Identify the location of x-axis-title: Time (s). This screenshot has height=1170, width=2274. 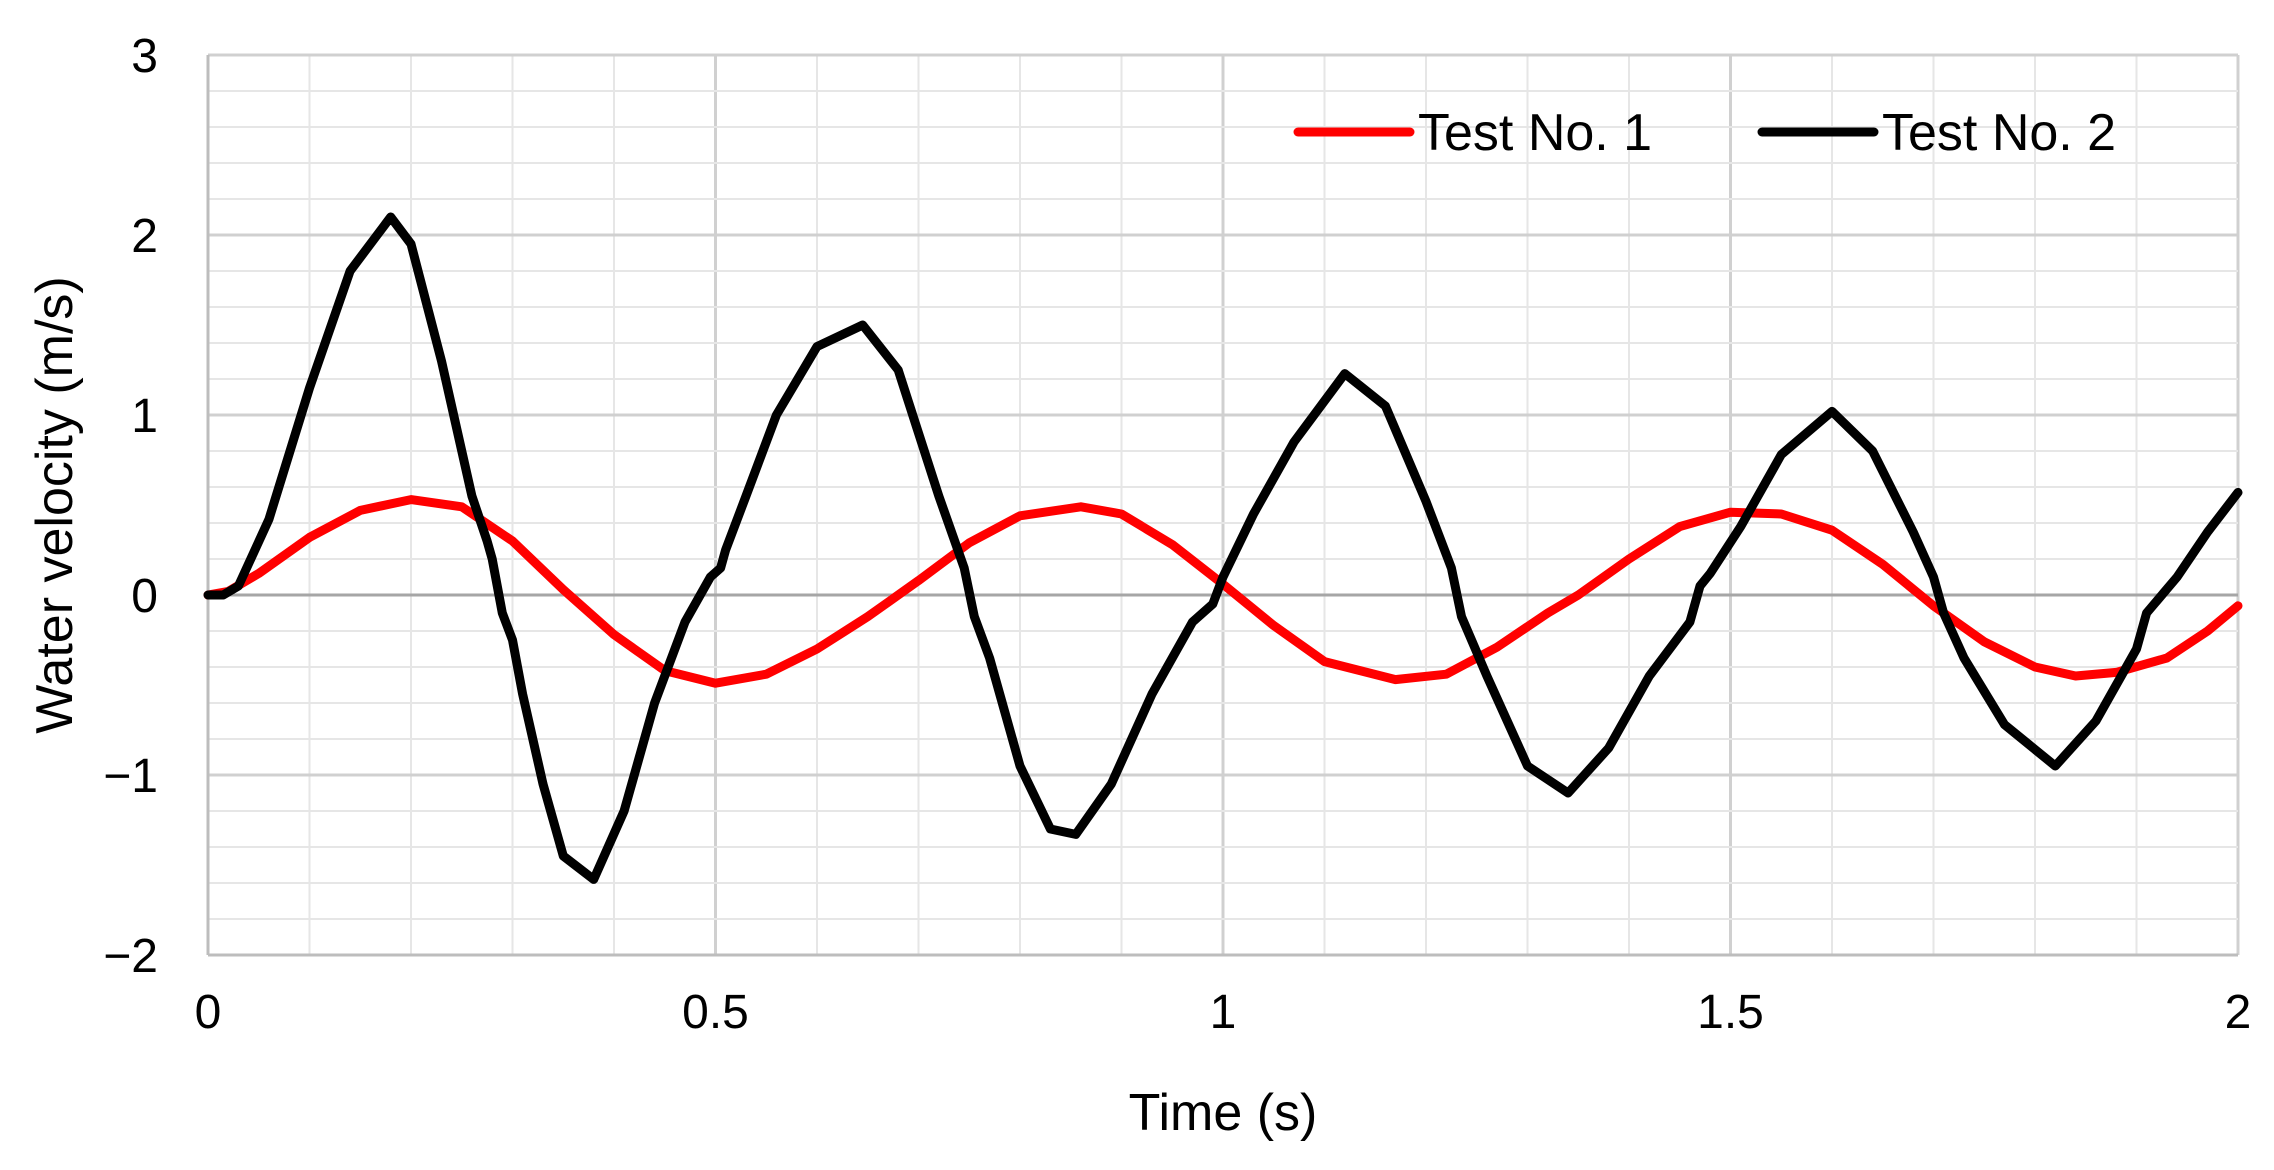
(1223, 1113).